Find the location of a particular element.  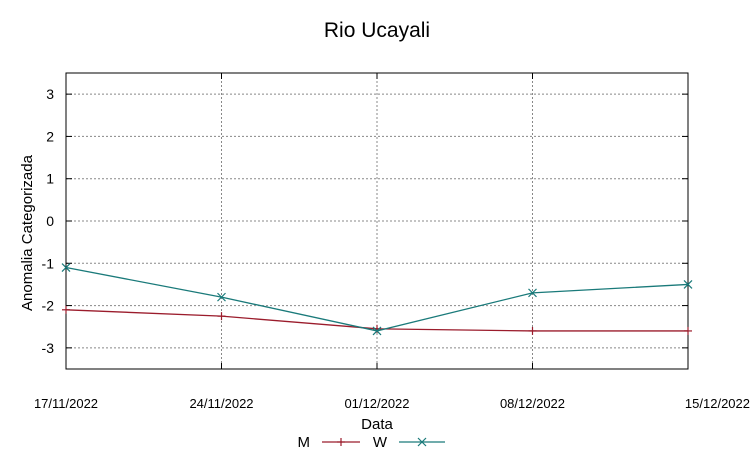

series-W is located at coordinates (377, 299).